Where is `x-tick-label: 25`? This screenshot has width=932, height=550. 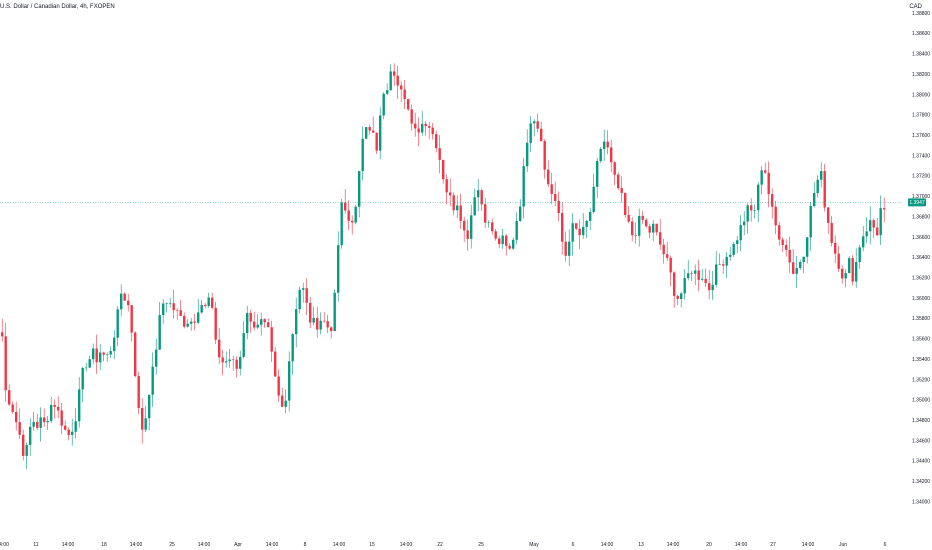 x-tick-label: 25 is located at coordinates (481, 545).